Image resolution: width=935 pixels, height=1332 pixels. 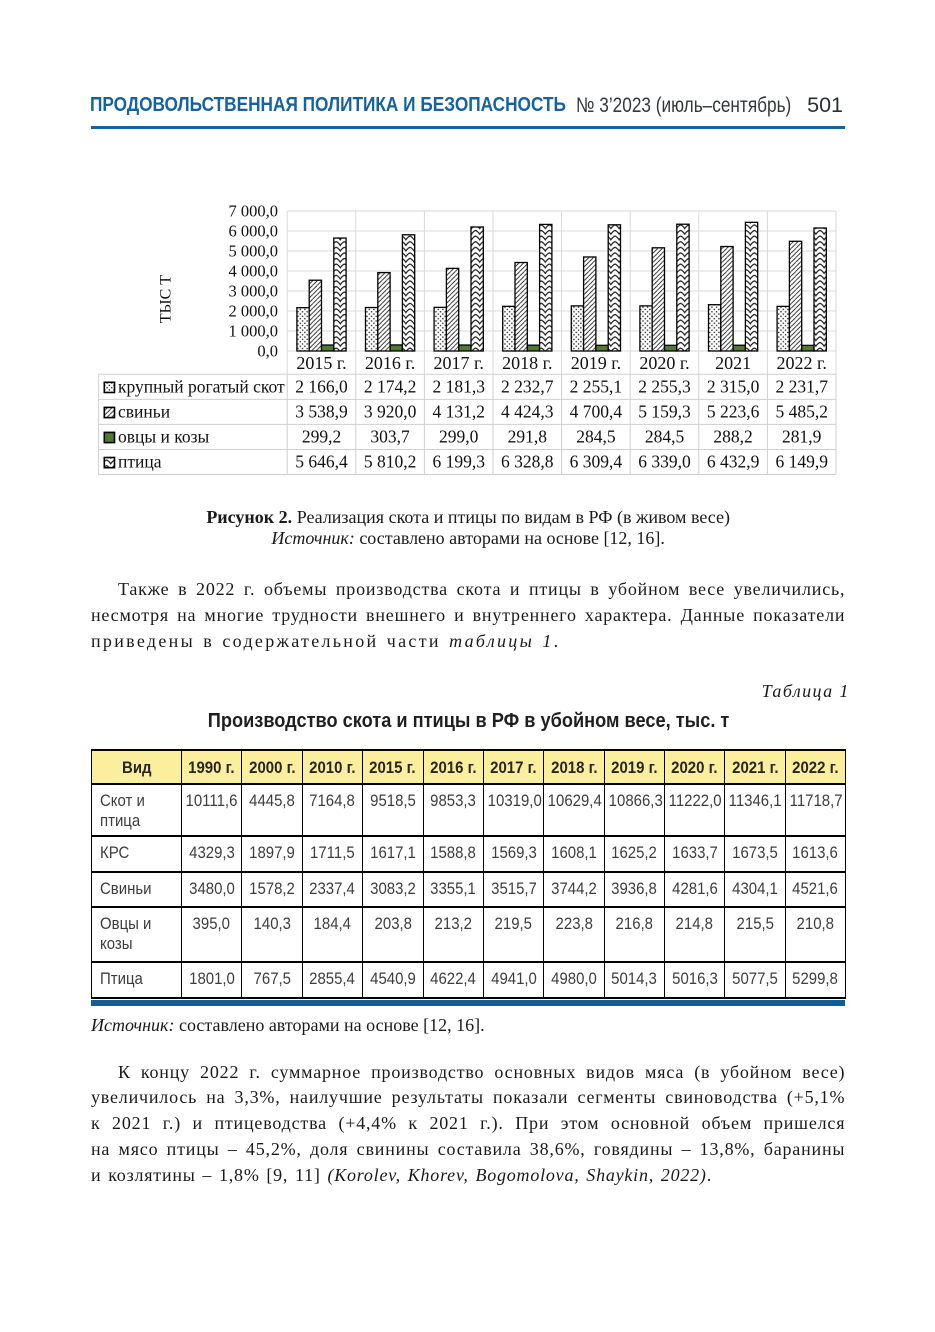 What do you see at coordinates (733, 387) in the screenshot?
I see `svg-text: 2 315,0` at bounding box center [733, 387].